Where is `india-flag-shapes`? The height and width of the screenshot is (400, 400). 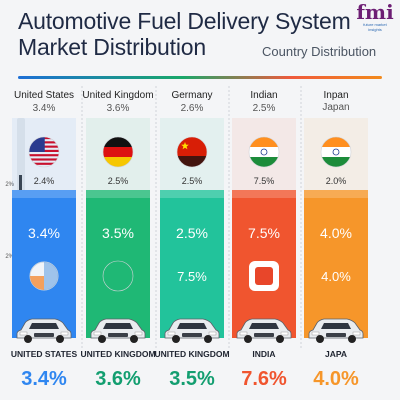
india-flag-shapes is located at coordinates (336, 152).